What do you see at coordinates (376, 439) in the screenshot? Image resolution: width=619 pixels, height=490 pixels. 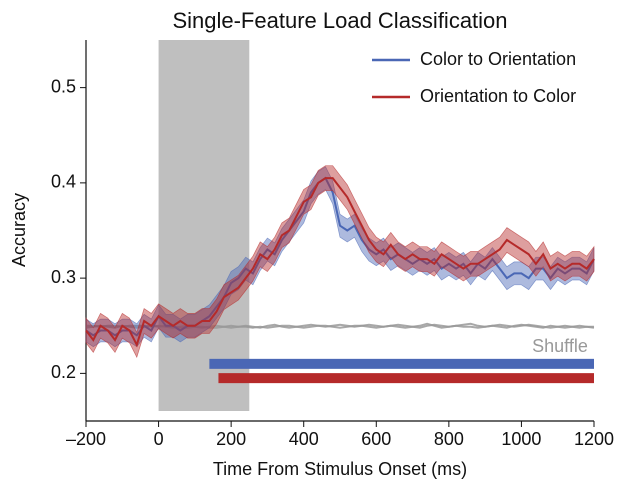 I see `x-tick-label: 600` at bounding box center [376, 439].